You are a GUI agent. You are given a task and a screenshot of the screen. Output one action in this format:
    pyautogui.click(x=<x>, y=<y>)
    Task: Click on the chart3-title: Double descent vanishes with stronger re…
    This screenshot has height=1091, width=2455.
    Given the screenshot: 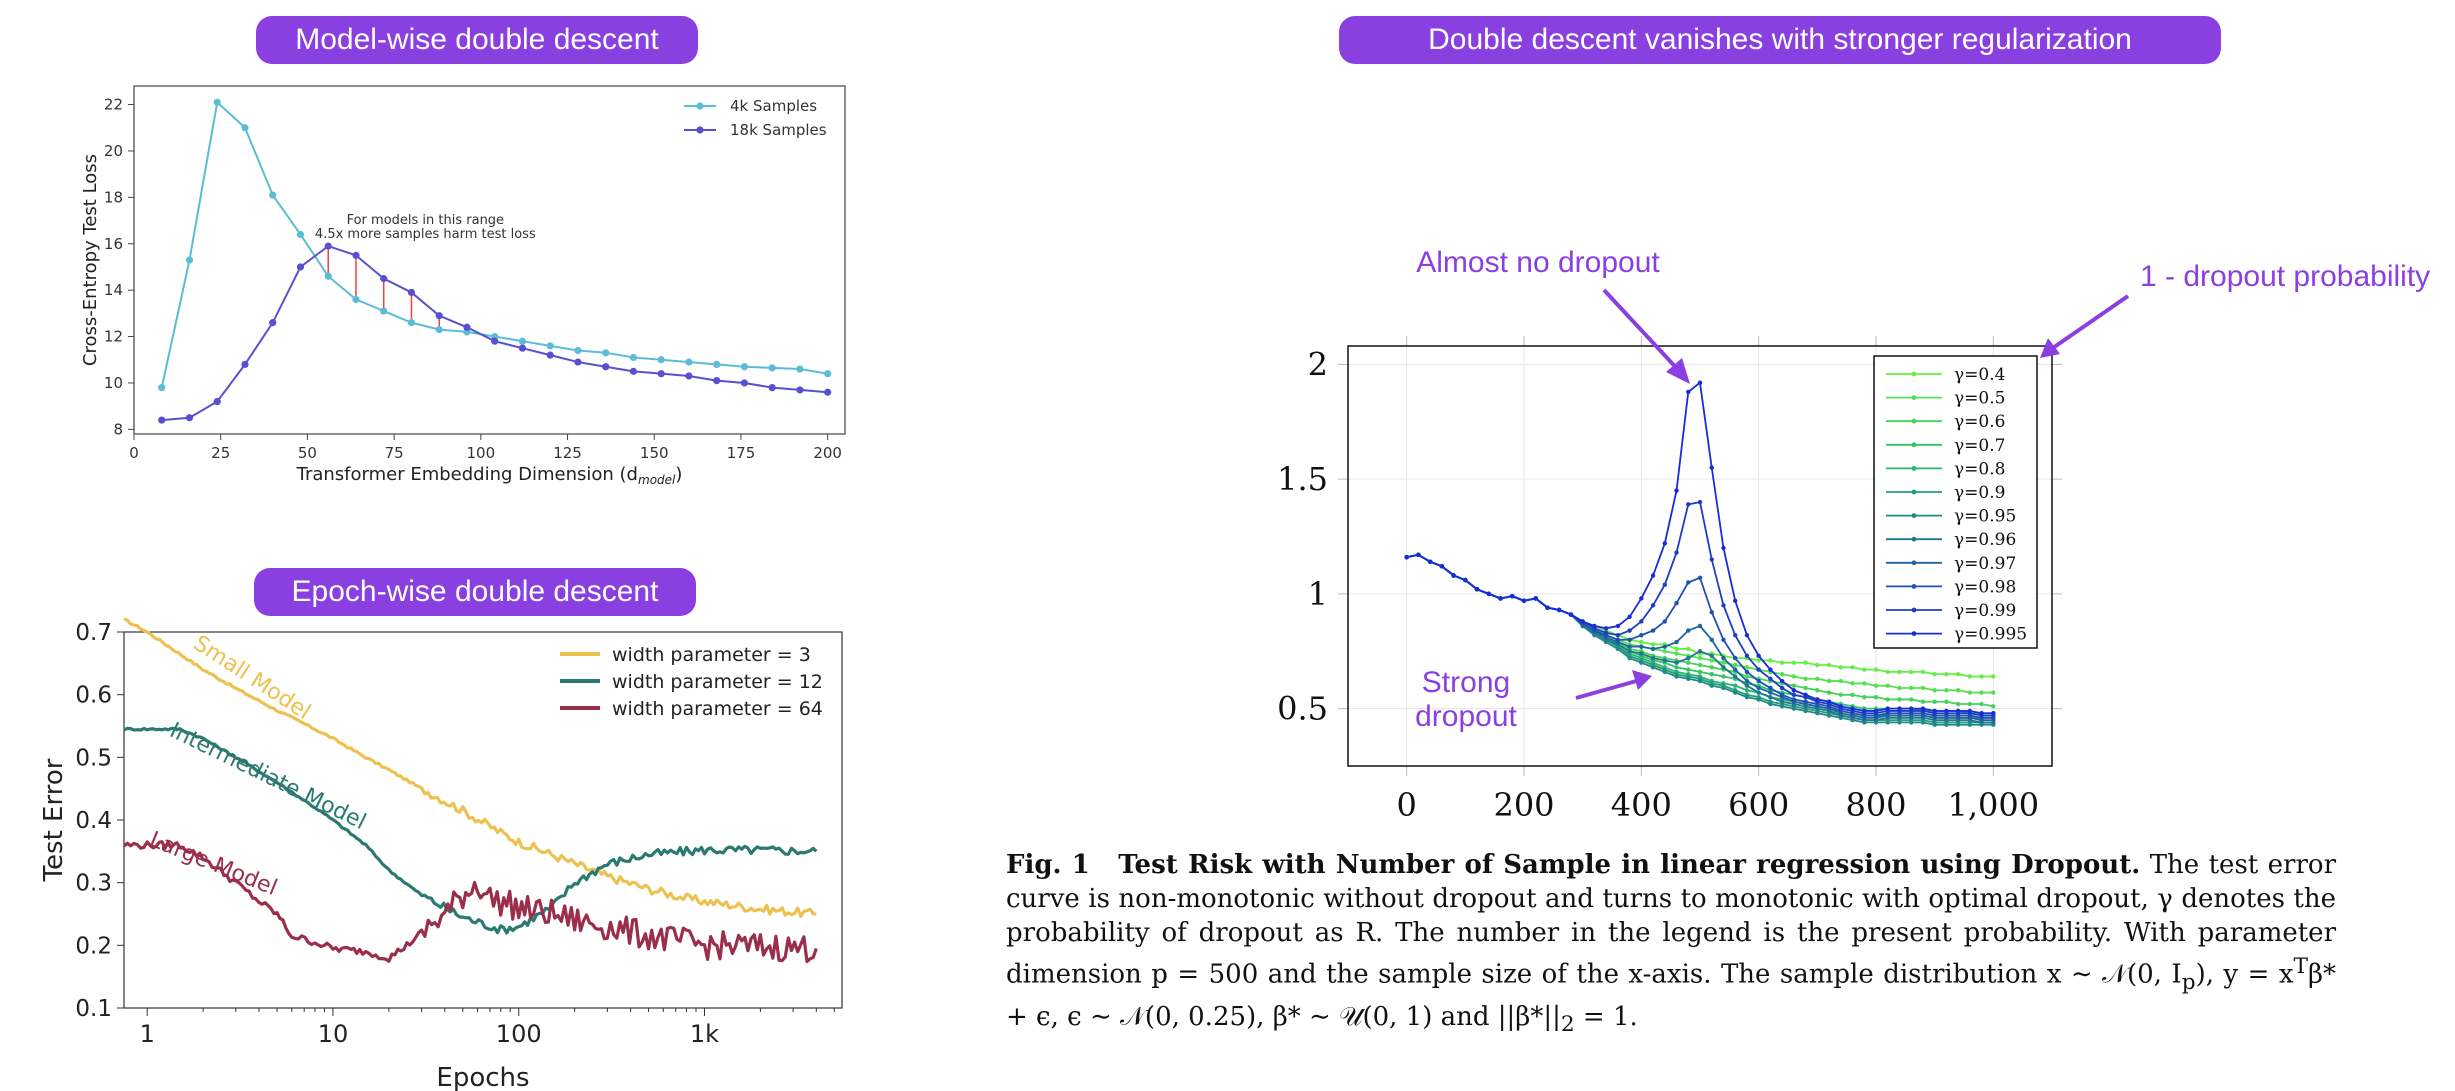 What is the action you would take?
    pyautogui.click(x=1780, y=40)
    